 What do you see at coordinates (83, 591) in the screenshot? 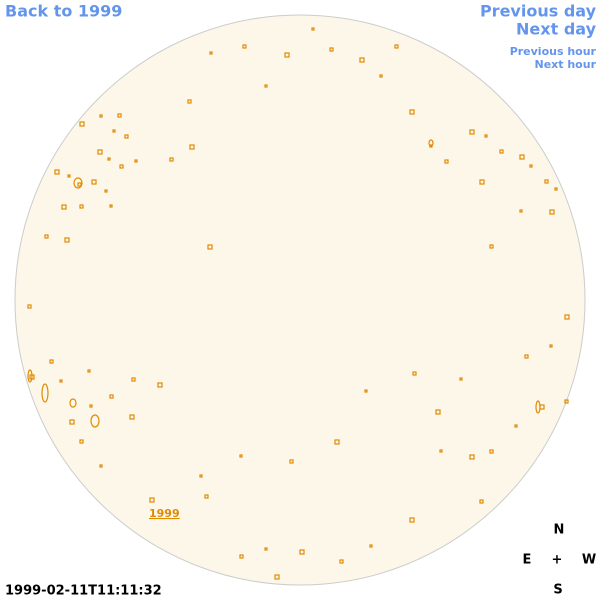
I see `timestamp: 1999-02-11T11:11:32` at bounding box center [83, 591].